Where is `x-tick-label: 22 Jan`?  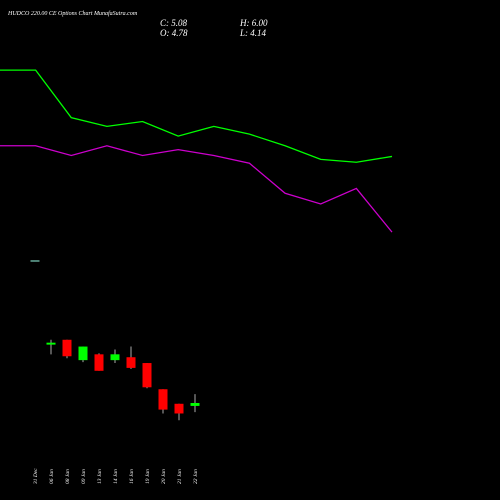 x-tick-label: 22 Jan is located at coordinates (196, 476).